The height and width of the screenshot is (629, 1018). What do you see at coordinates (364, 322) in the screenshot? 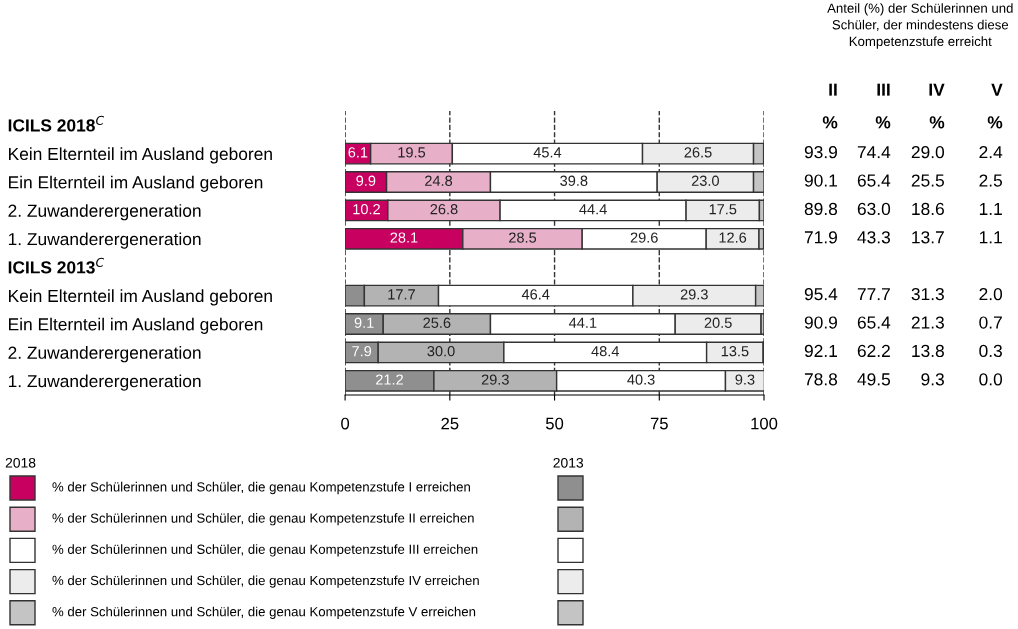
I see `data-label: 9.1` at bounding box center [364, 322].